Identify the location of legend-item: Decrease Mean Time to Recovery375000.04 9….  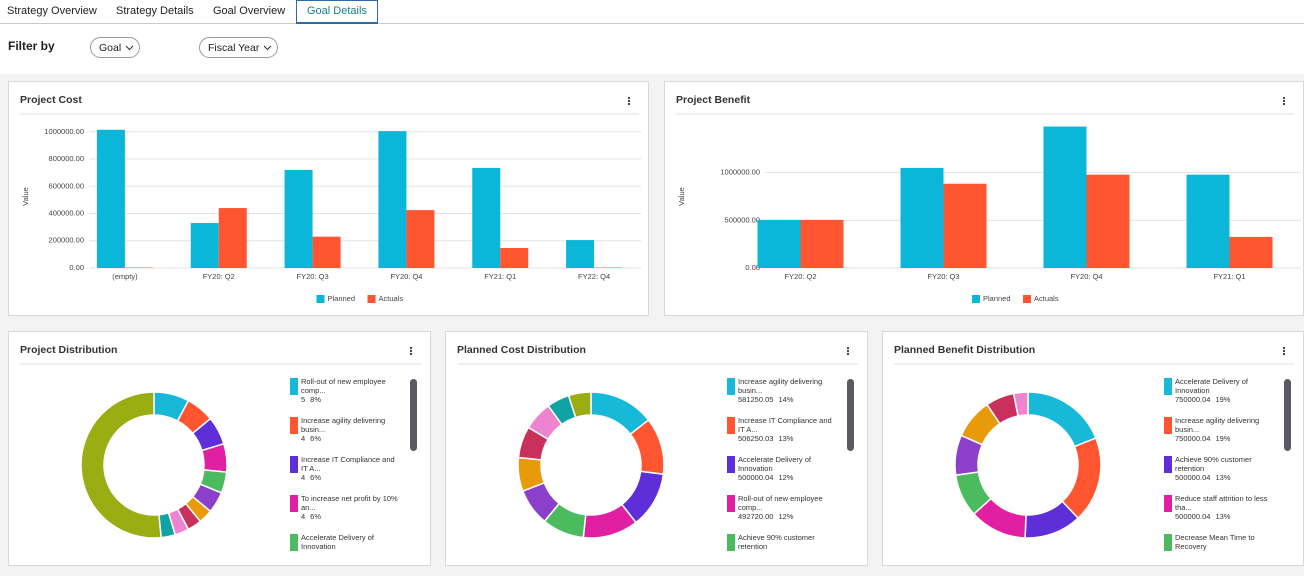
(1221, 543).